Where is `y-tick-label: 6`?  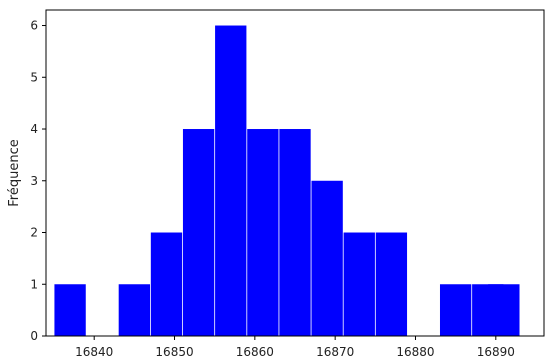 y-tick-label: 6 is located at coordinates (34, 26).